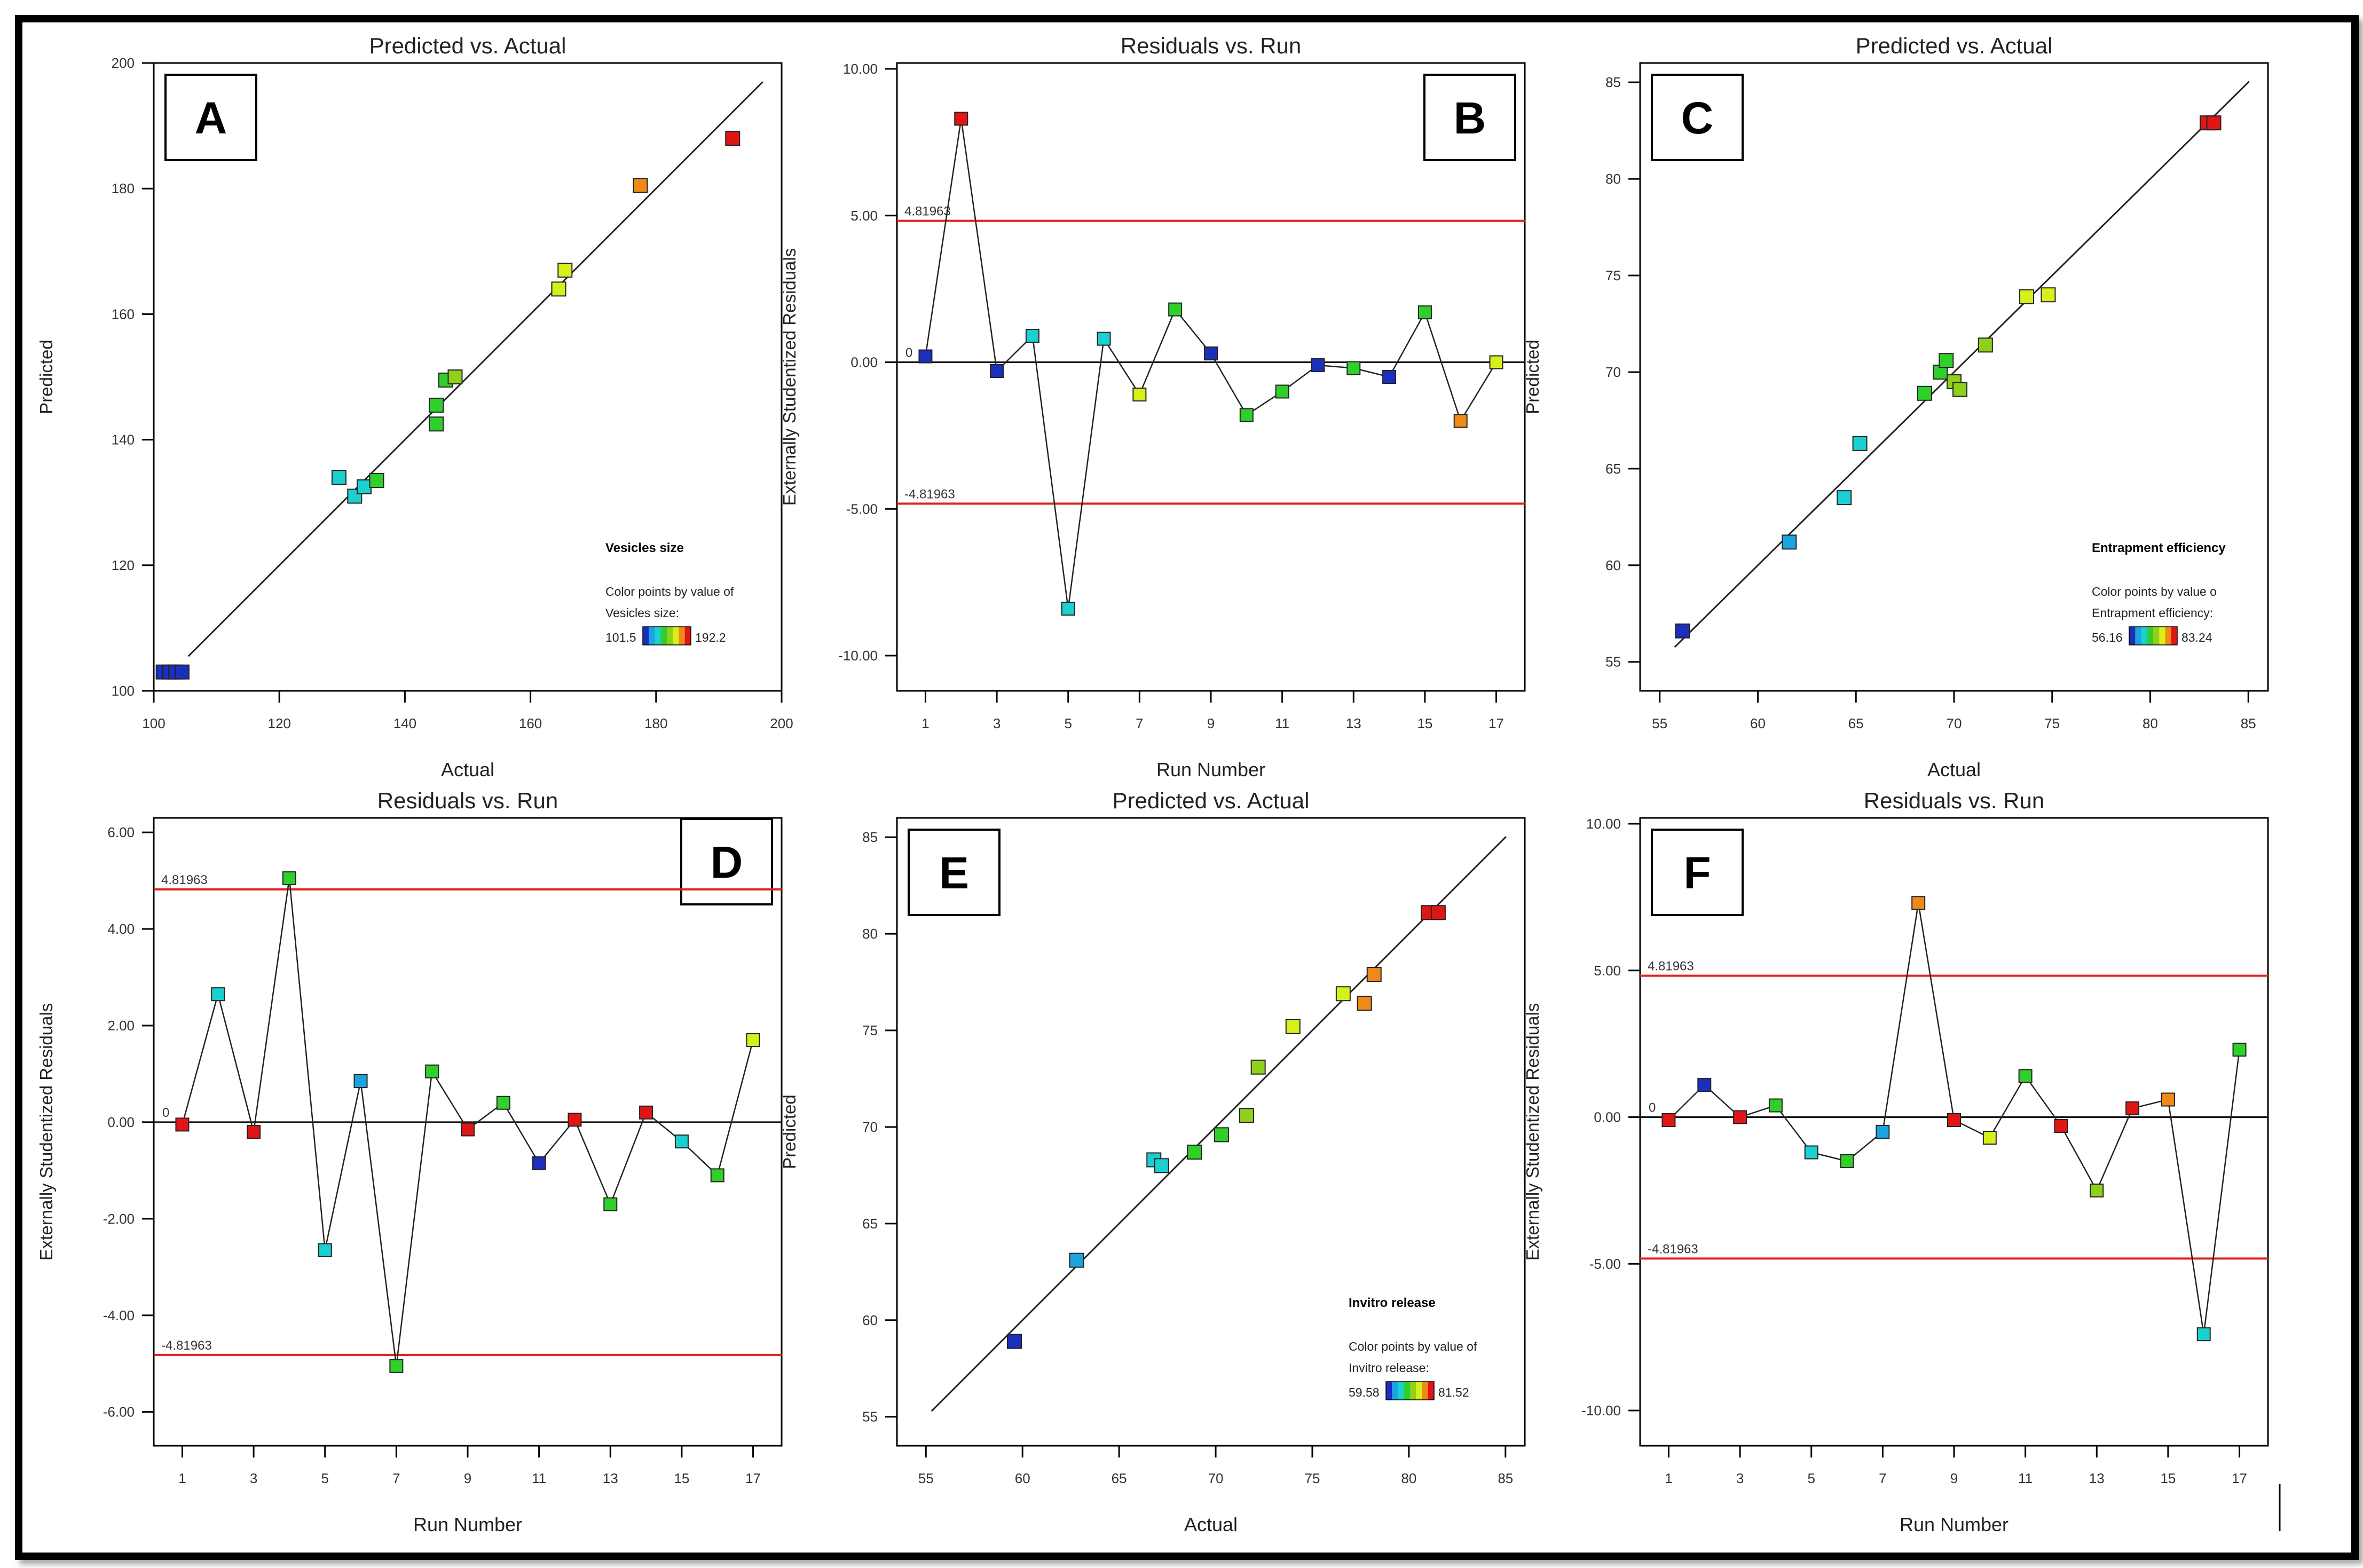 The width and height of the screenshot is (2363, 1568). Describe the element at coordinates (1022, 1478) in the screenshot. I see `x-tick-label: 60` at that location.